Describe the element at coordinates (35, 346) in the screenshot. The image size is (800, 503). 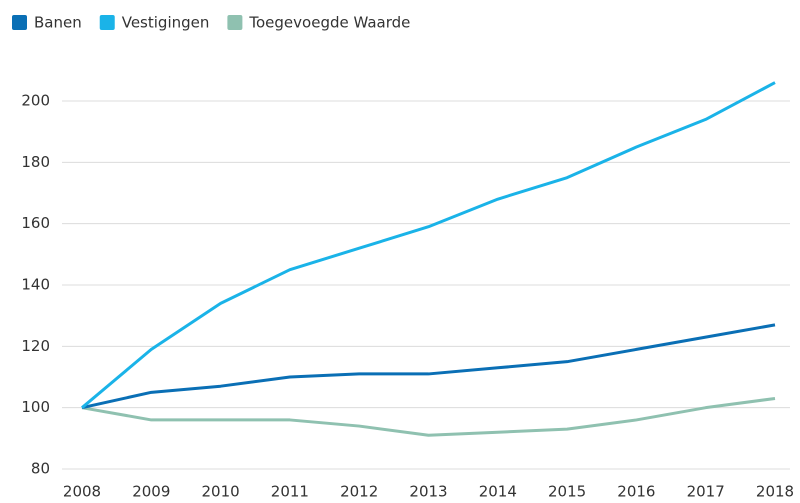
I see `y-tick-label: 120` at that location.